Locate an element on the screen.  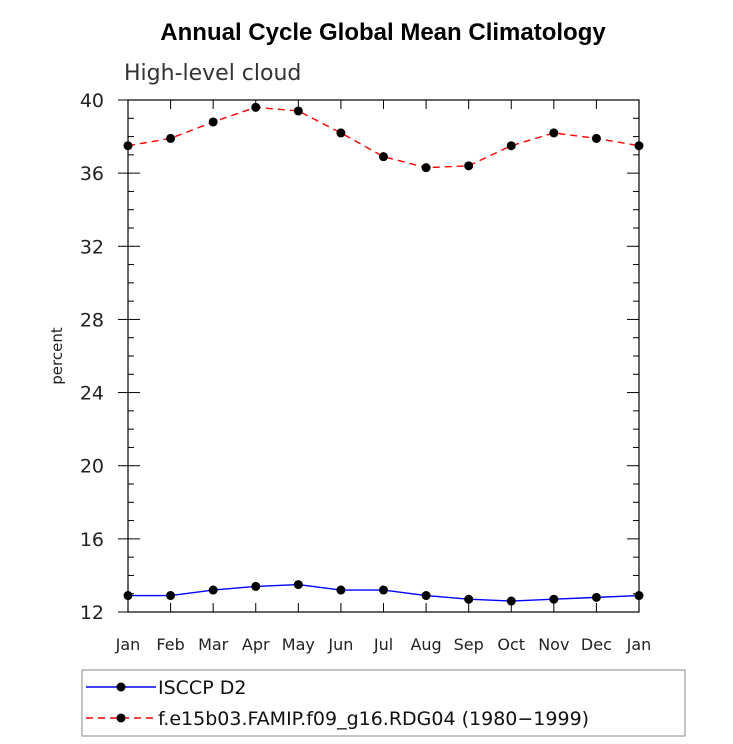
y-tick-label: 36 is located at coordinates (92, 174).